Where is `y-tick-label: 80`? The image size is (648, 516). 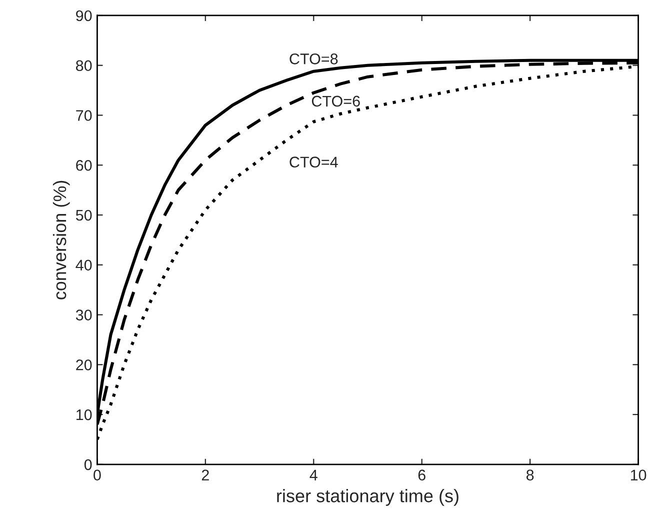
y-tick-label: 80 is located at coordinates (84, 66).